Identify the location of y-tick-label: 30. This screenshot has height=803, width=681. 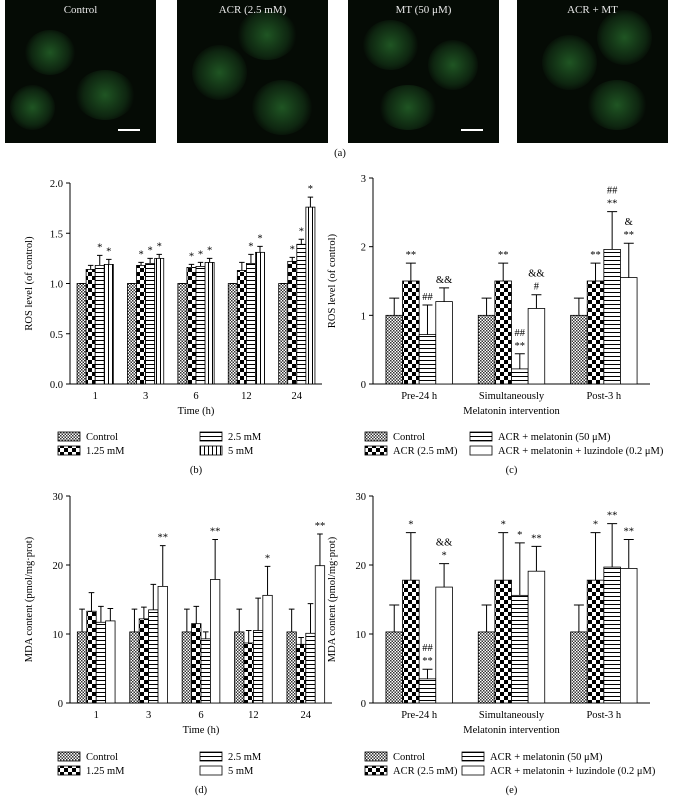
(361, 497).